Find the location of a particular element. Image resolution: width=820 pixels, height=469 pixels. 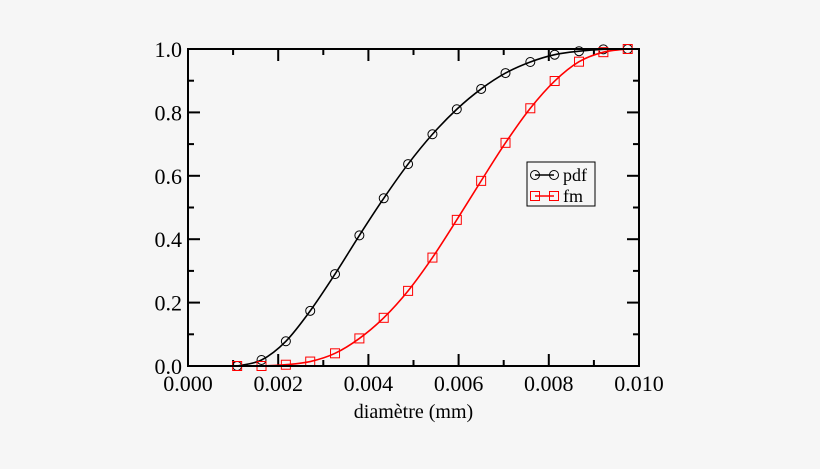

x-tick-label: 0.010 is located at coordinates (639, 383).